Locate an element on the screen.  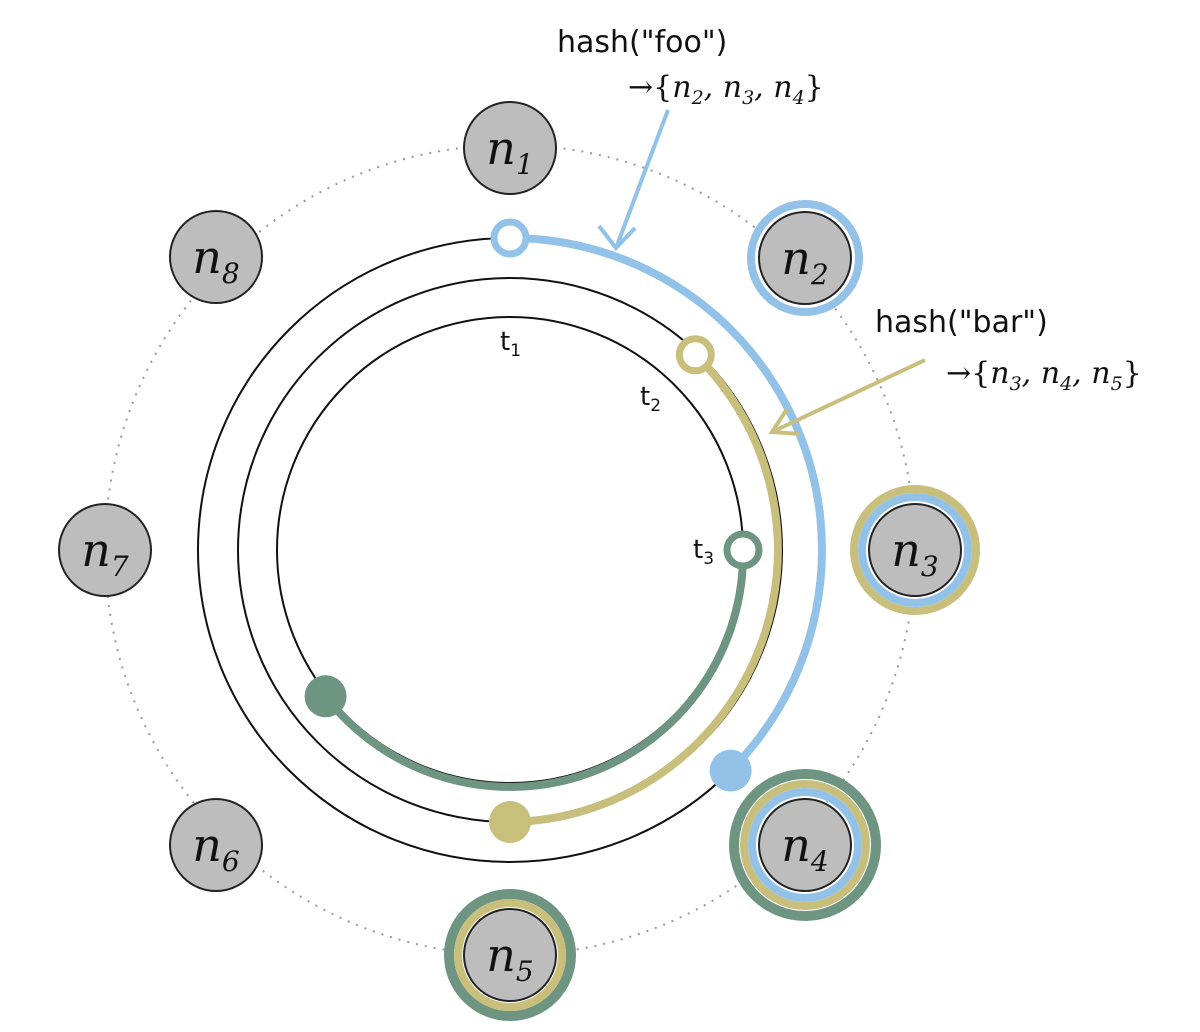
node-n5: n5 is located at coordinates (510, 955).